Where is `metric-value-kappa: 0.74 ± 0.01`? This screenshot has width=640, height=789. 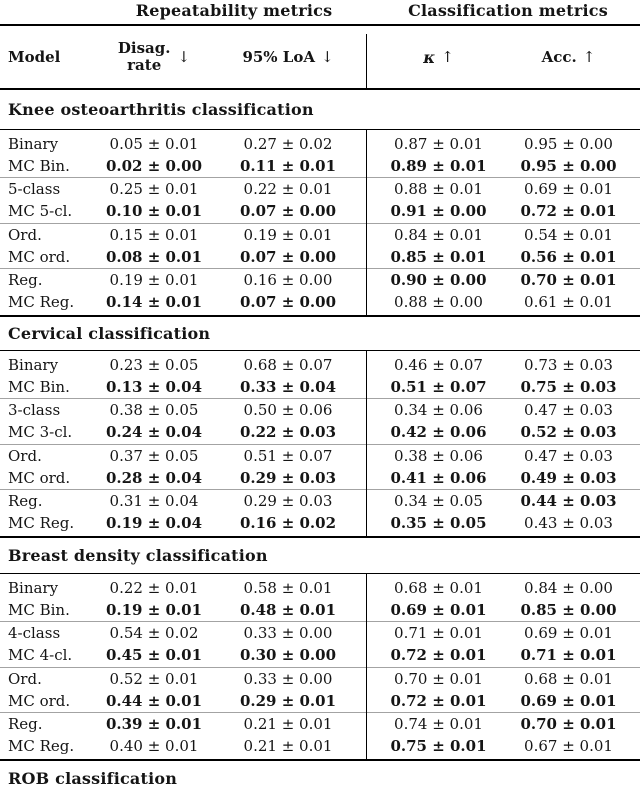
metric-value-kappa: 0.74 ± 0.01 is located at coordinates (438, 723).